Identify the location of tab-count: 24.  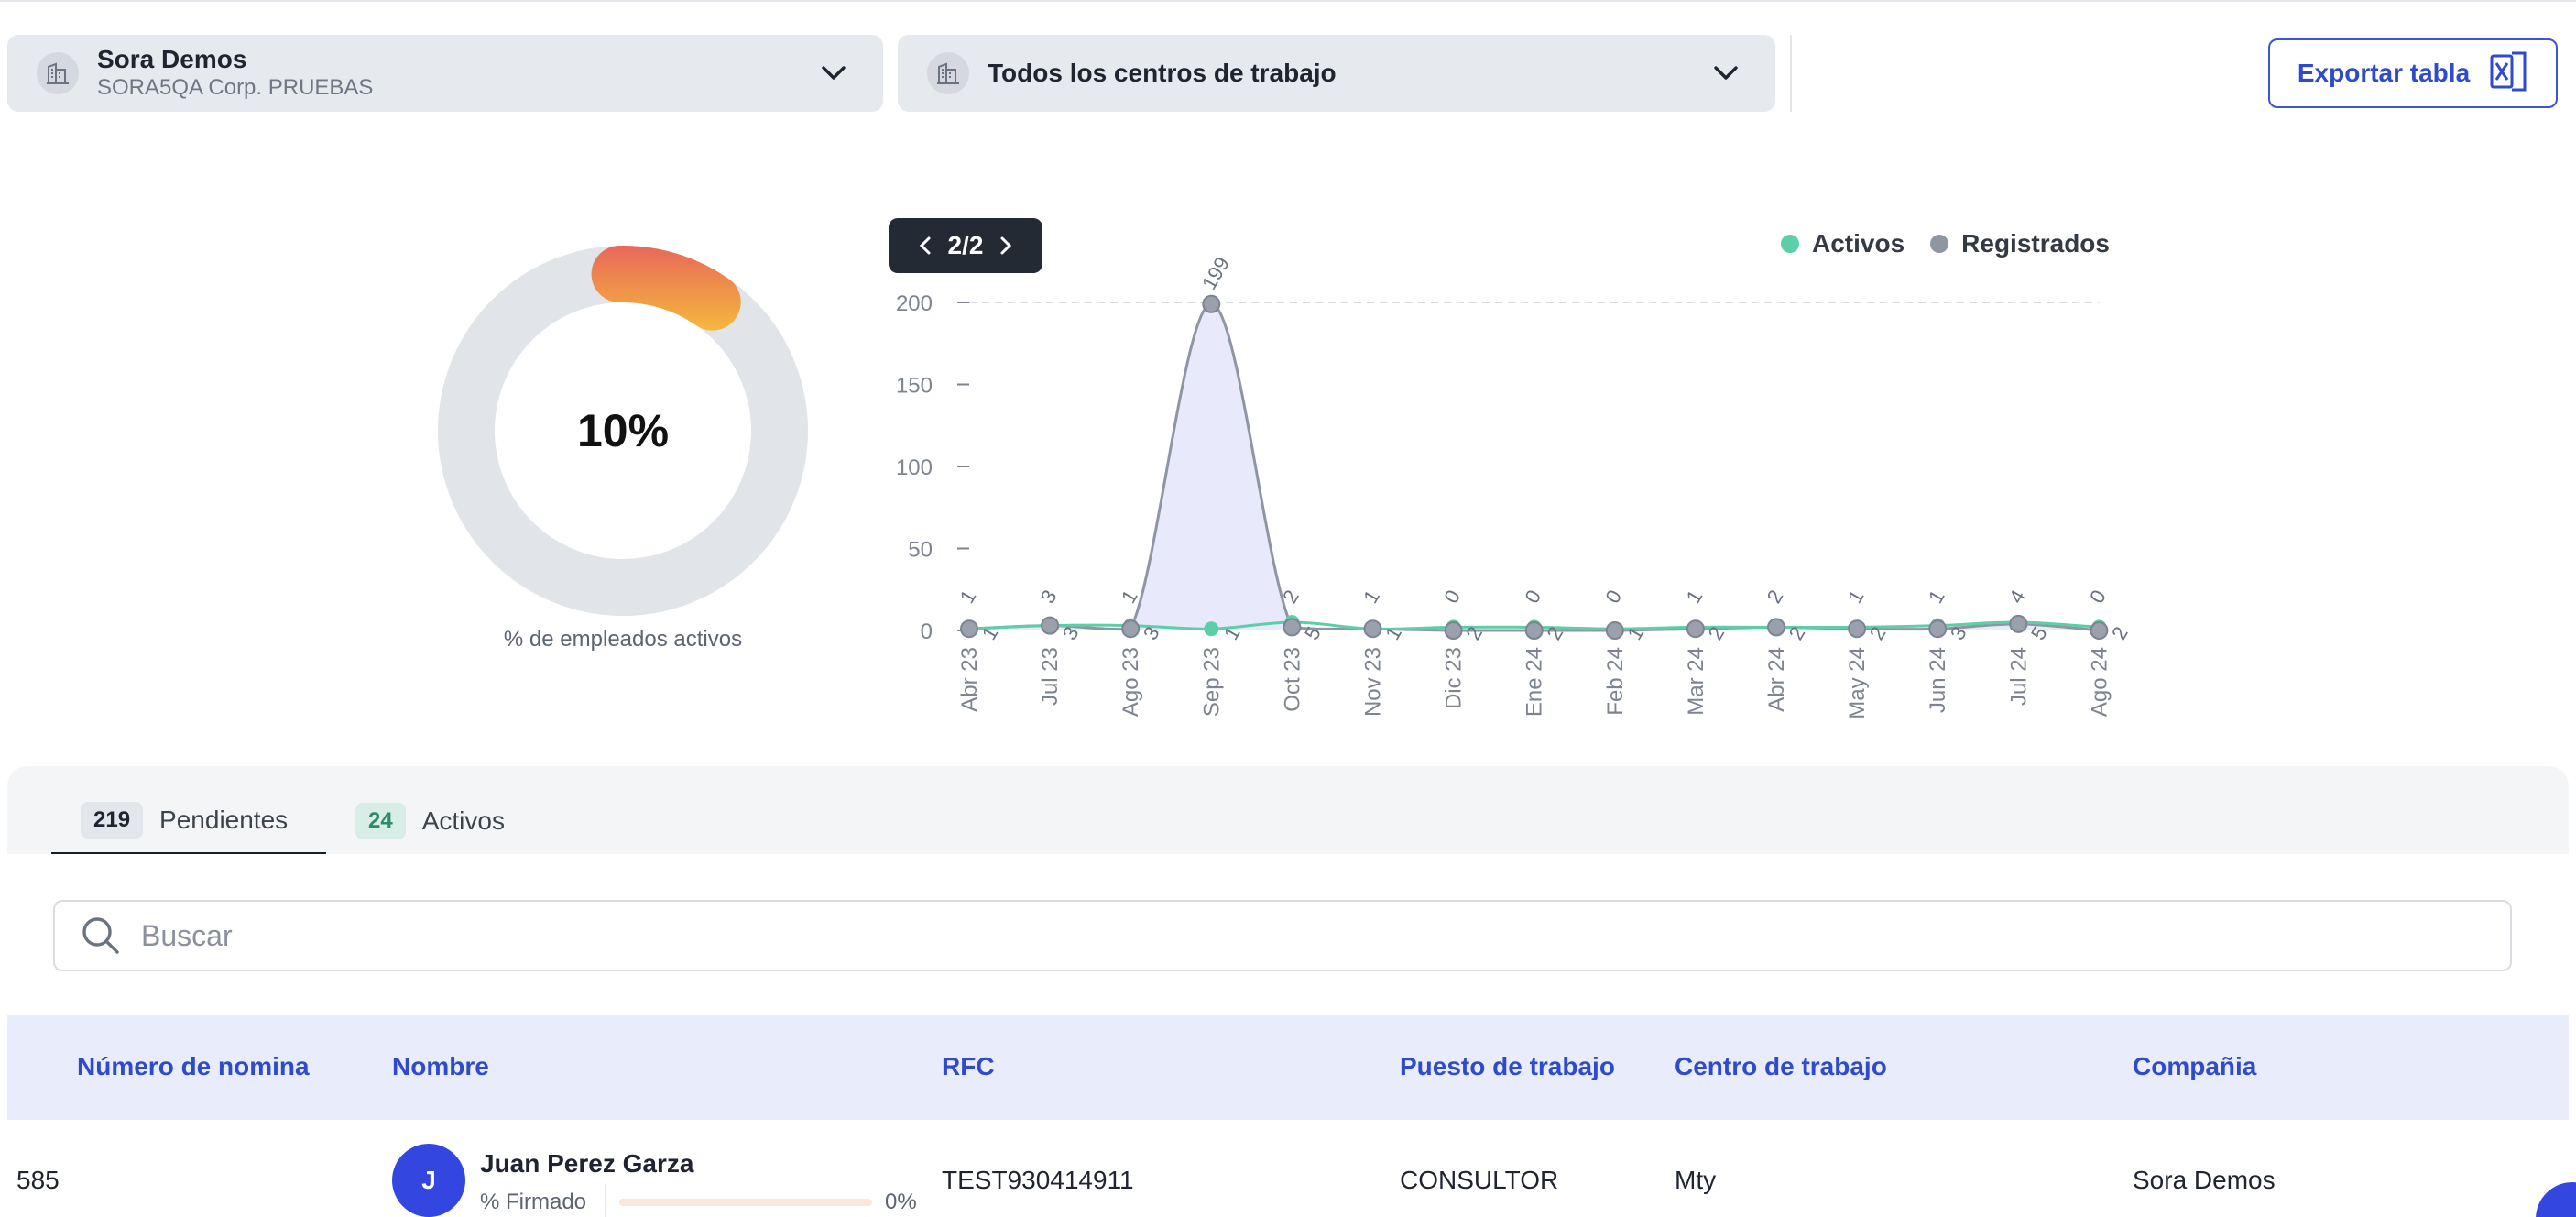
(381, 821).